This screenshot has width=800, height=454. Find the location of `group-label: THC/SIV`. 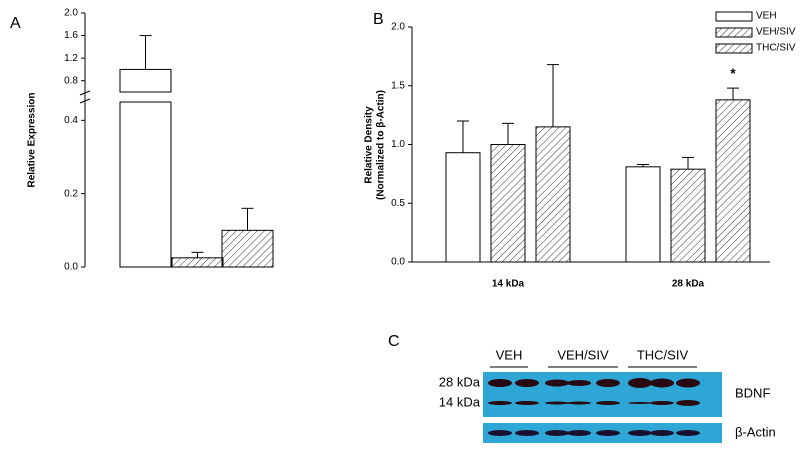

group-label: THC/SIV is located at coordinates (663, 354).